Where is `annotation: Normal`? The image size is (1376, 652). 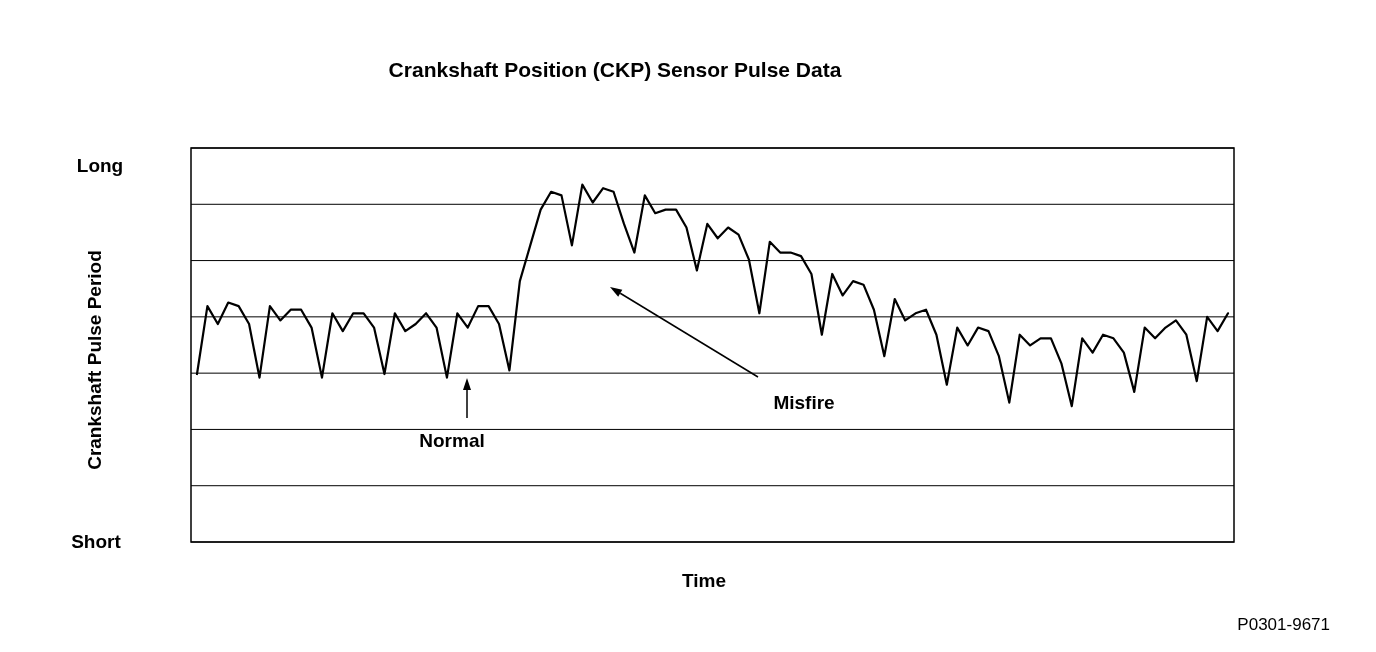 annotation: Normal is located at coordinates (452, 440).